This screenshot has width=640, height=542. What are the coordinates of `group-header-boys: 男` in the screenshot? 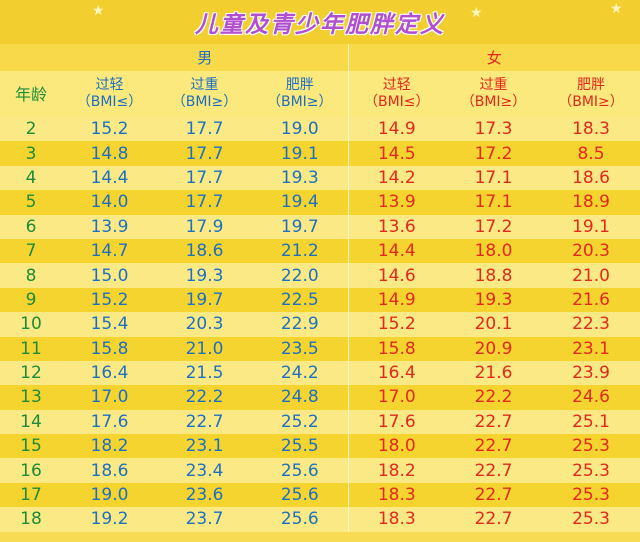 It's located at (205, 58).